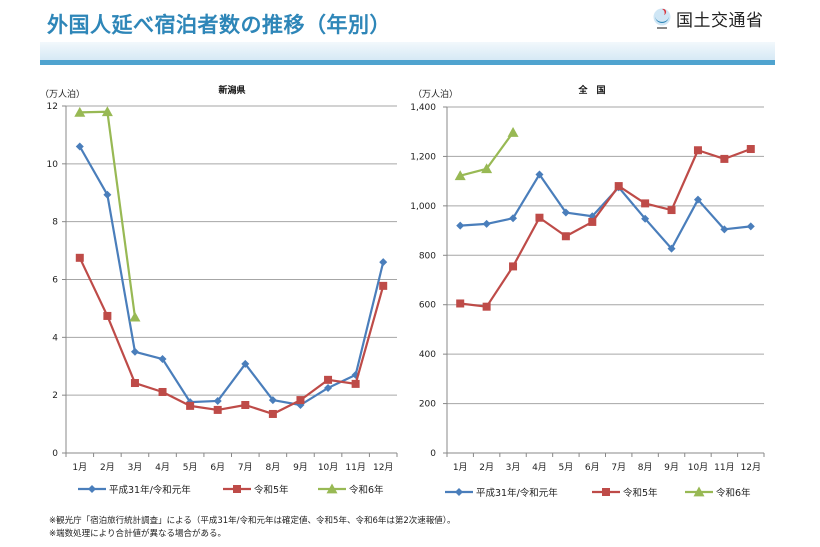 The width and height of the screenshot is (820, 547). I want to click on series-r6, so click(107, 214).